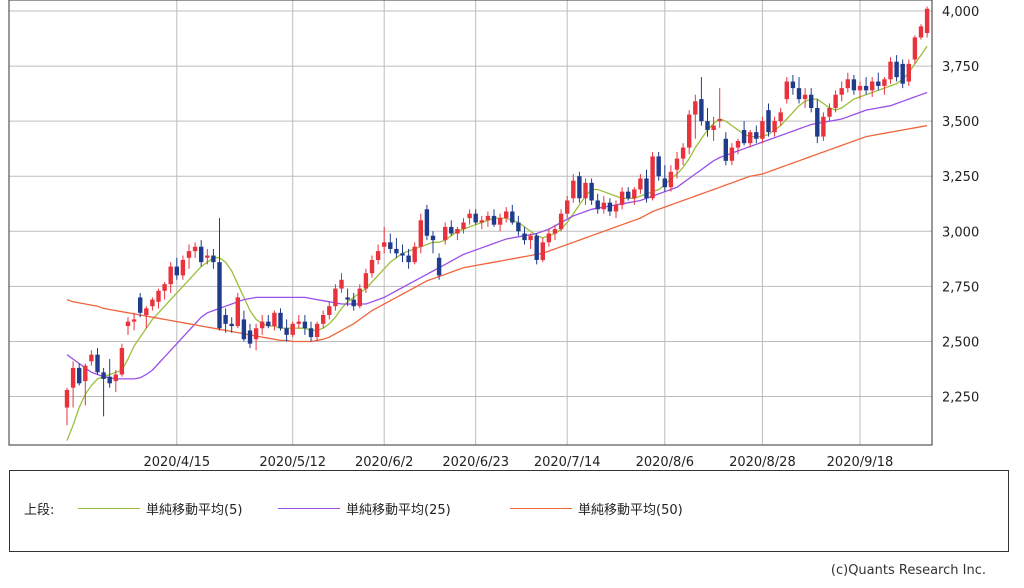 The image size is (1024, 588). Describe the element at coordinates (960, 287) in the screenshot. I see `y-tick-label: 2,750` at that location.